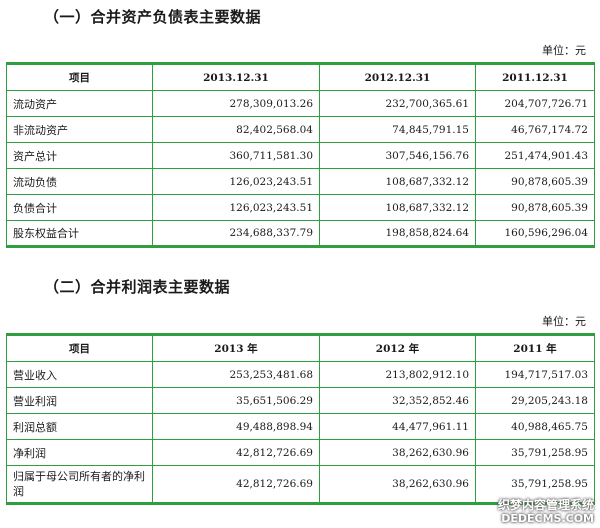 This screenshot has width=600, height=528. I want to click on cell-value: 204,707,726.71, so click(535, 103).